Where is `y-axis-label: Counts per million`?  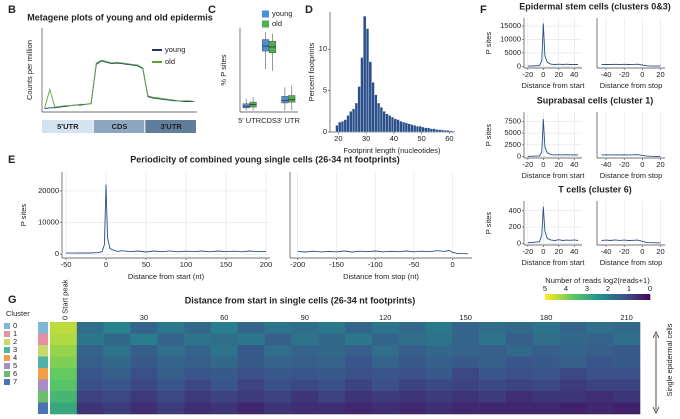
y-axis-label: Counts per million is located at coordinates (29, 70).